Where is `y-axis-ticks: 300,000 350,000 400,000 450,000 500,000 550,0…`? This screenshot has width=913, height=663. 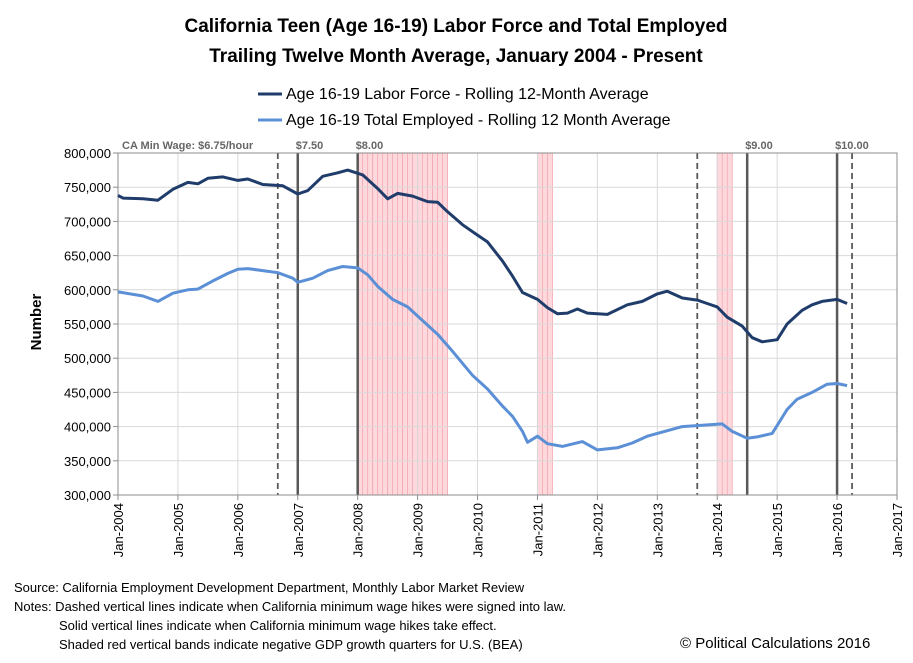 y-axis-ticks: 300,000 350,000 400,000 450,000 500,000 550,0… is located at coordinates (91, 324).